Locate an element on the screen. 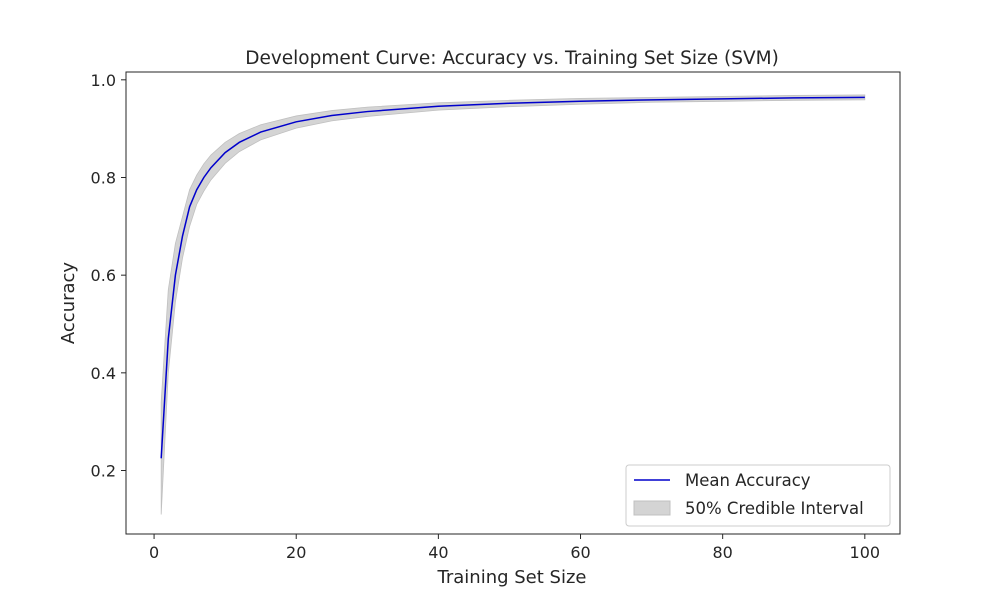  y-tick-label: 0.6 is located at coordinates (103, 275).